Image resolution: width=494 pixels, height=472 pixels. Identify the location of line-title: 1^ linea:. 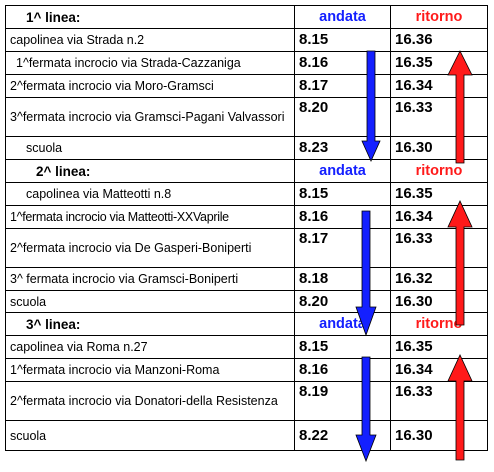
(150, 17).